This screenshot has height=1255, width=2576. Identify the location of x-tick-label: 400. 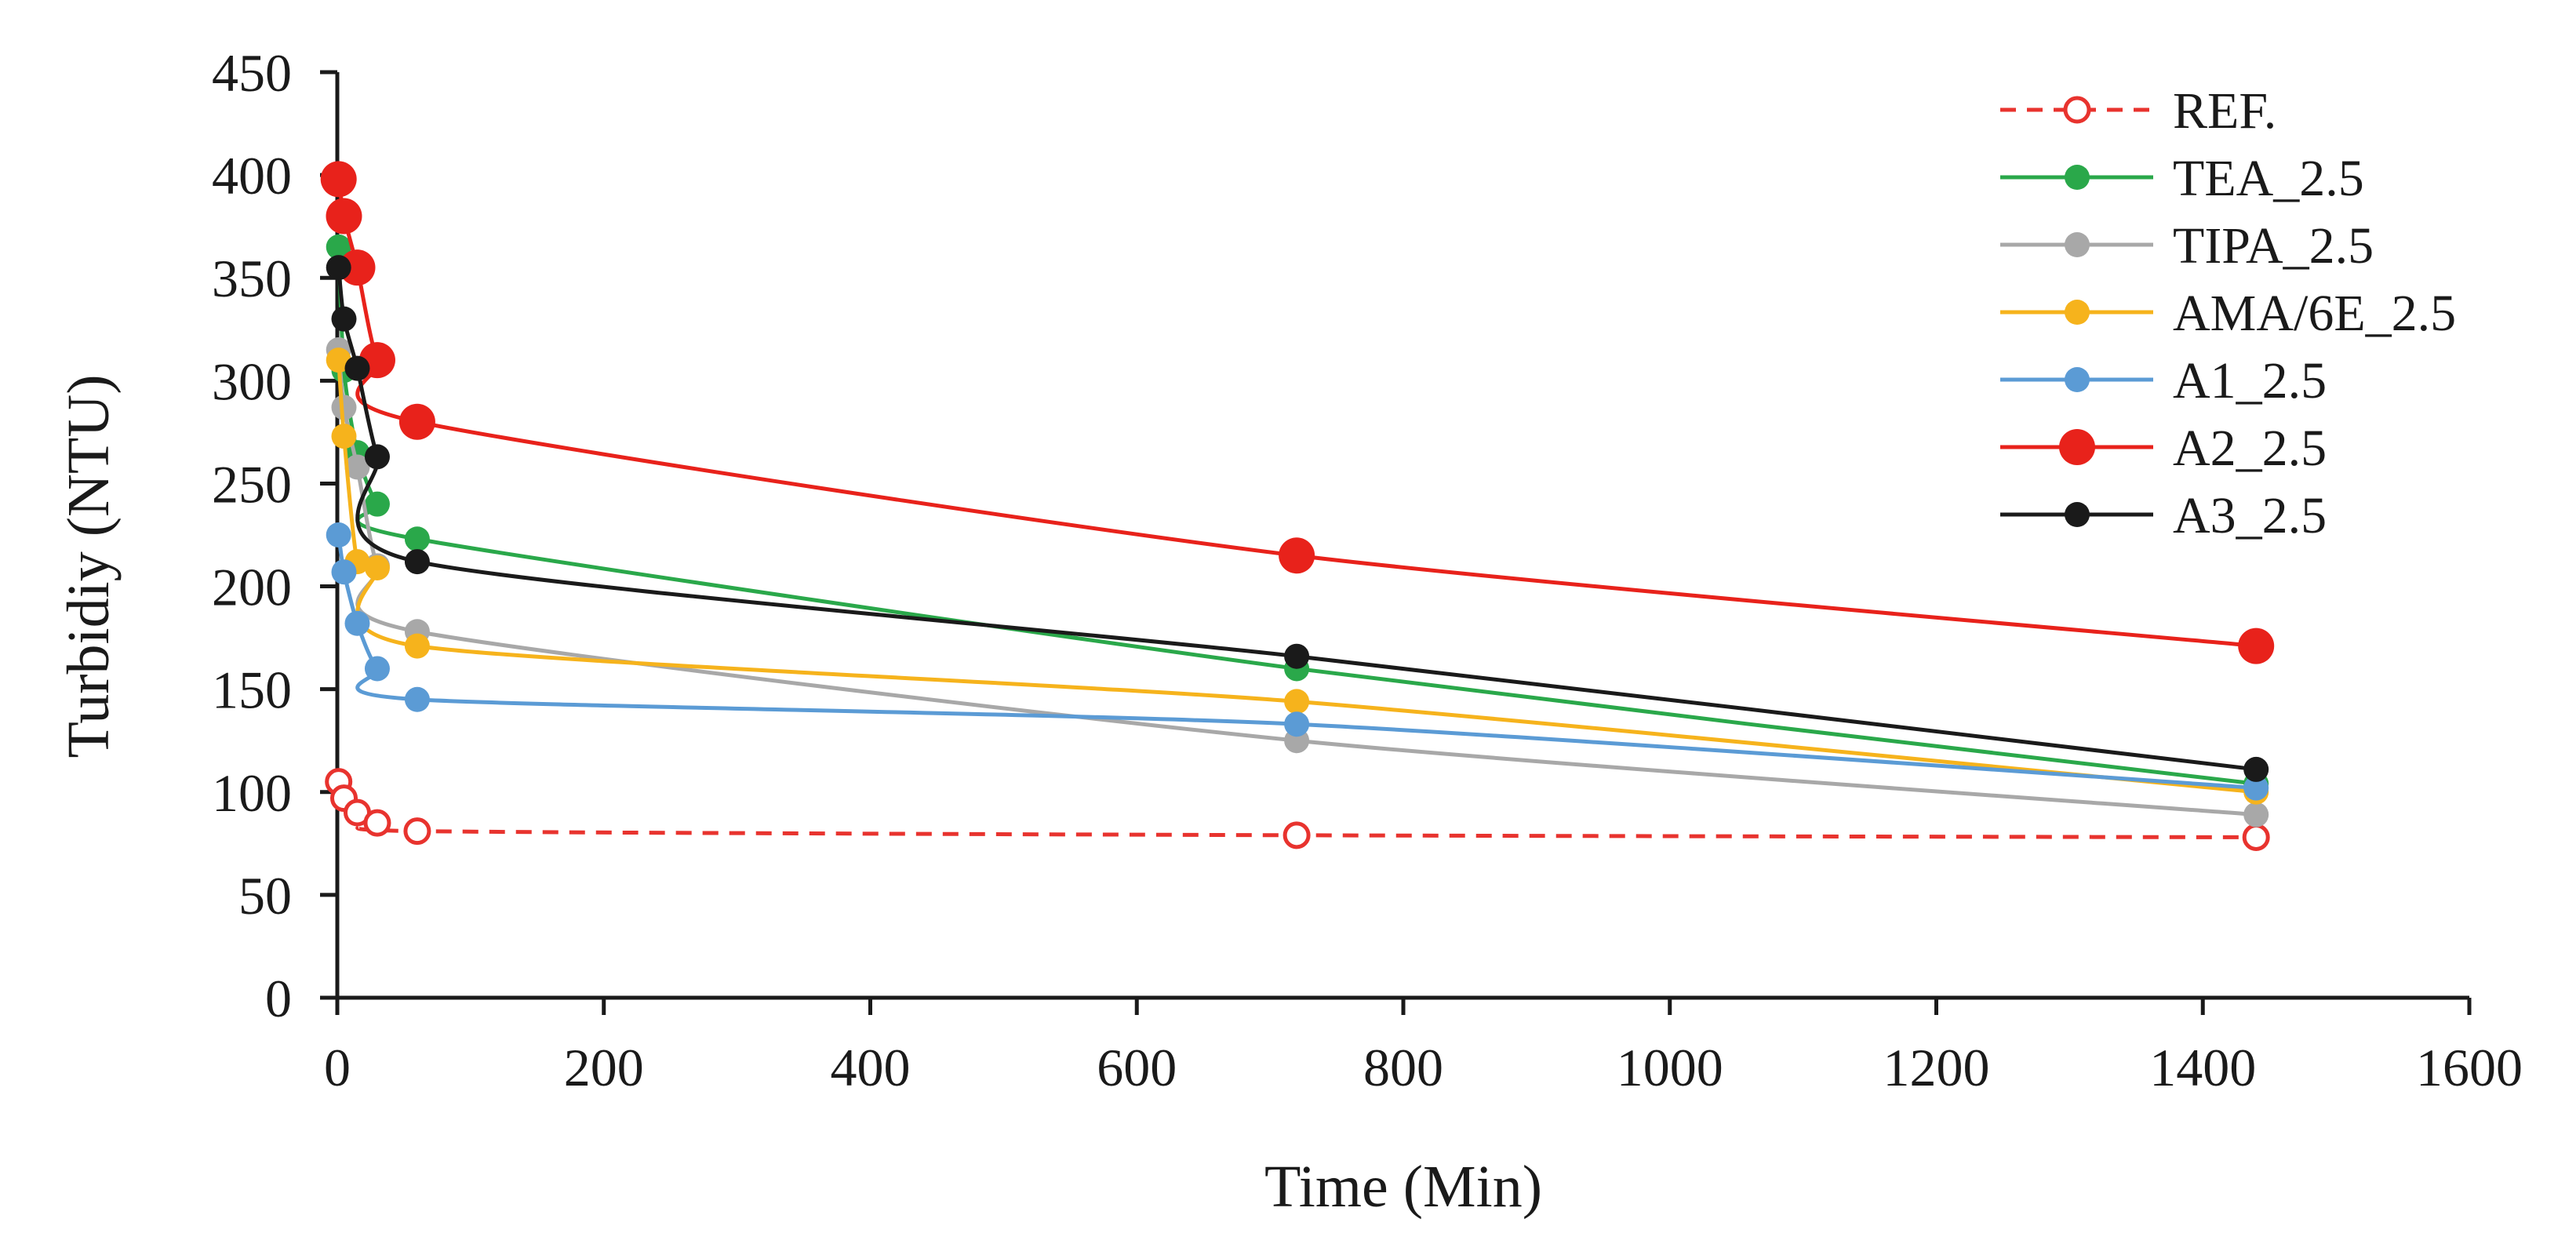
(871, 1067).